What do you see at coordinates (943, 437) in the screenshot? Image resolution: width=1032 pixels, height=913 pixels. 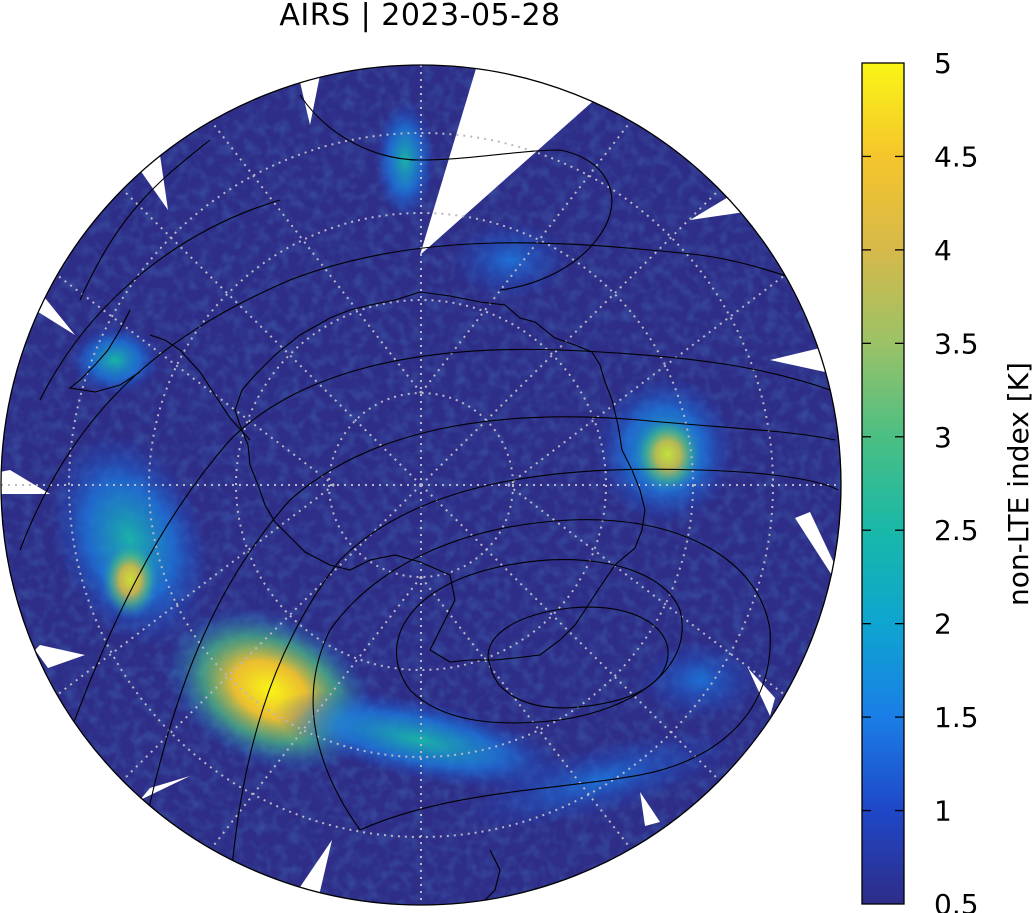 I see `colorbar-tick-label: 3` at bounding box center [943, 437].